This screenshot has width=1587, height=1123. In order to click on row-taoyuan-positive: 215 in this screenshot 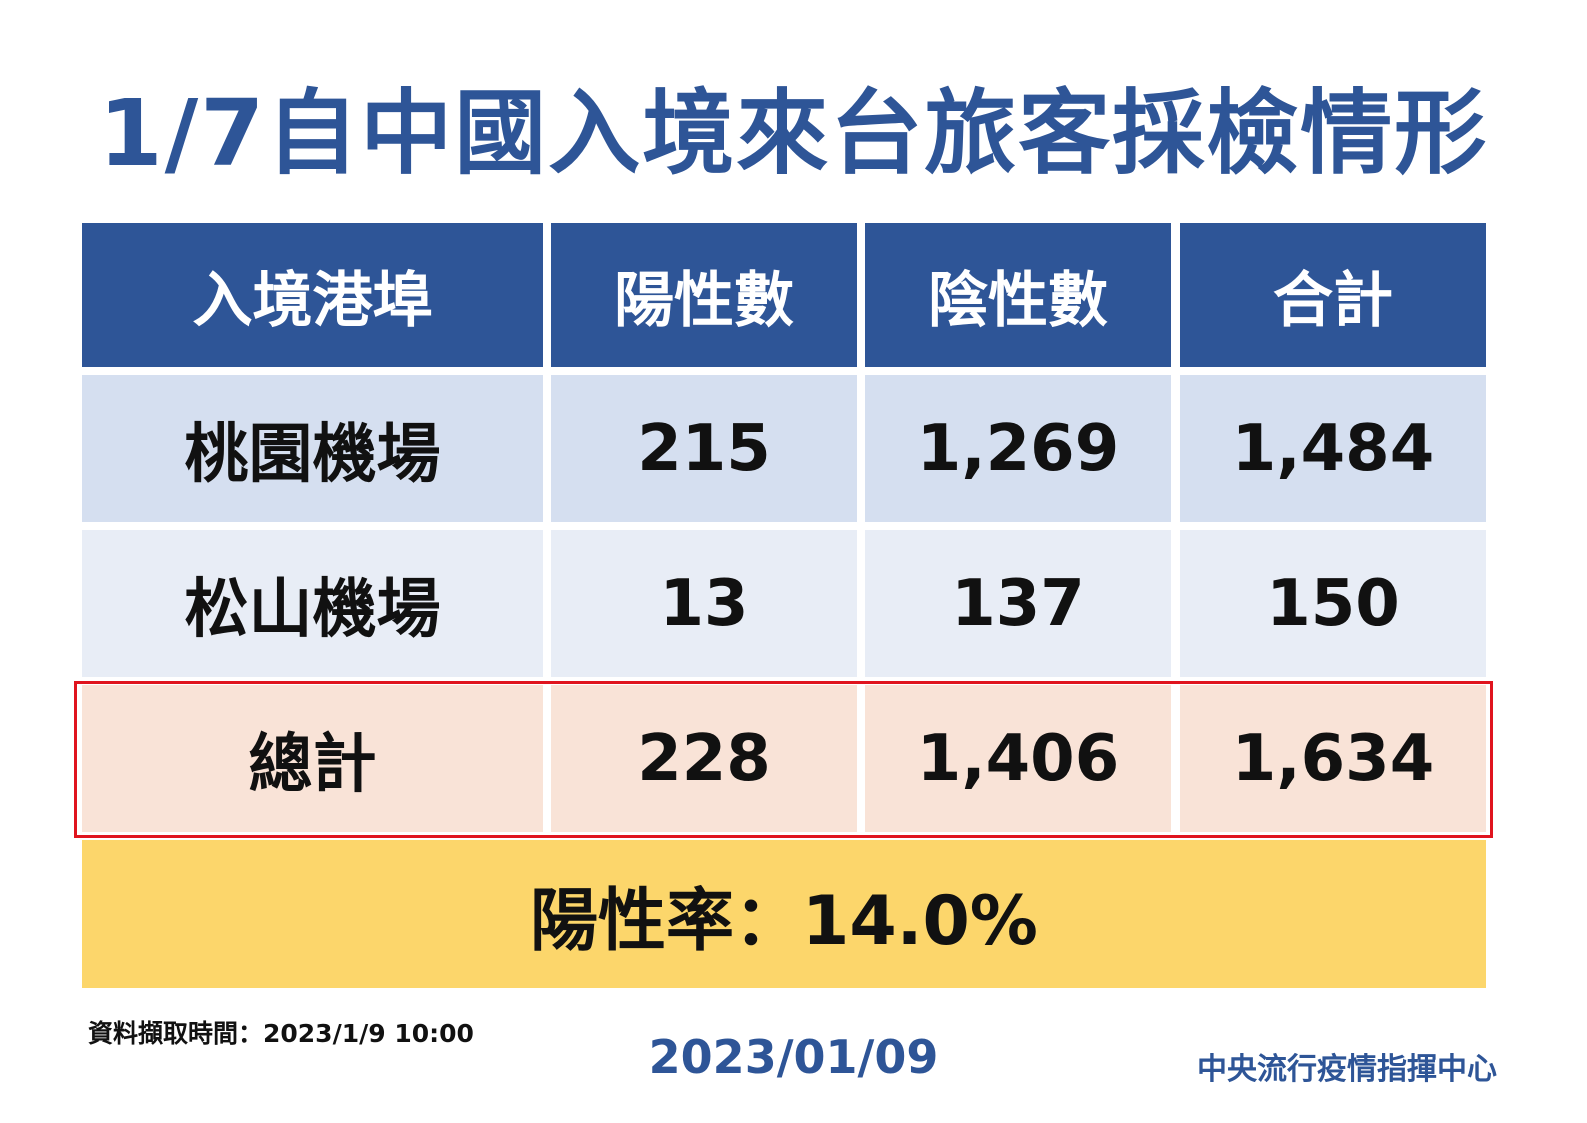, I will do `click(704, 448)`.